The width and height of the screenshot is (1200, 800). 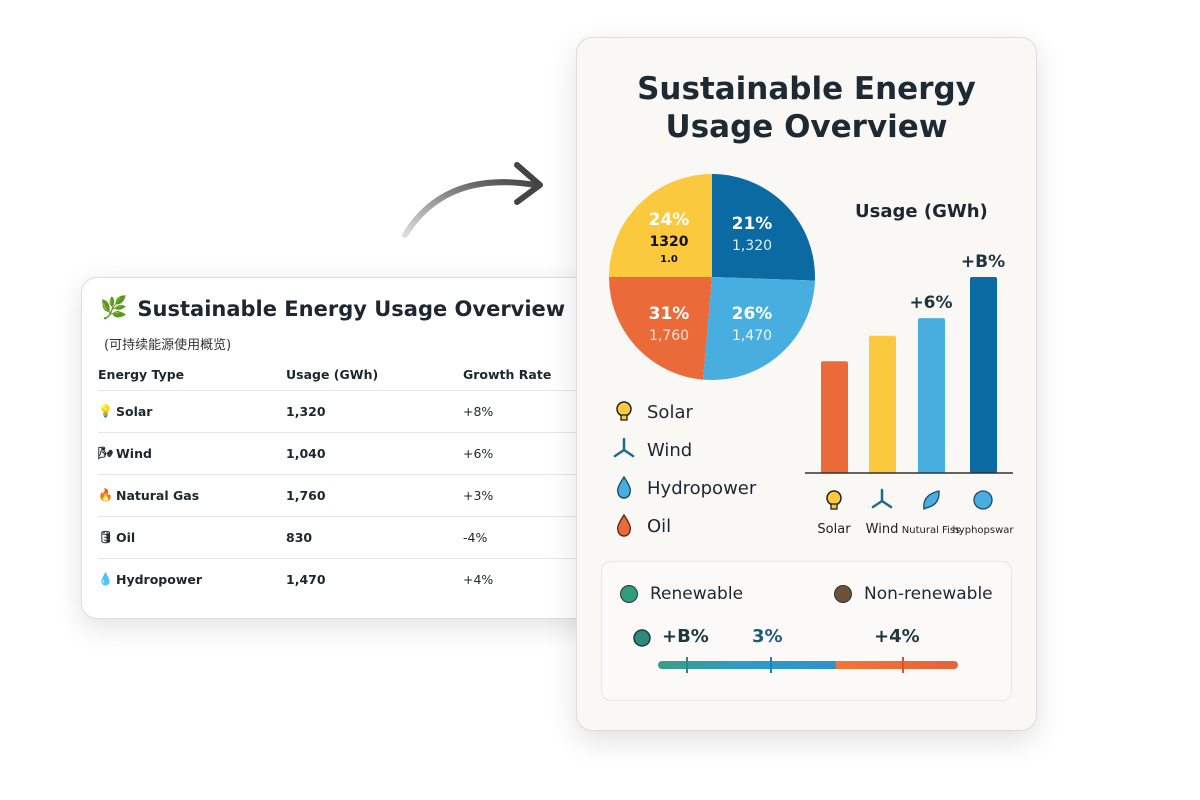 I want to click on legend-item: Wind, so click(x=652, y=450).